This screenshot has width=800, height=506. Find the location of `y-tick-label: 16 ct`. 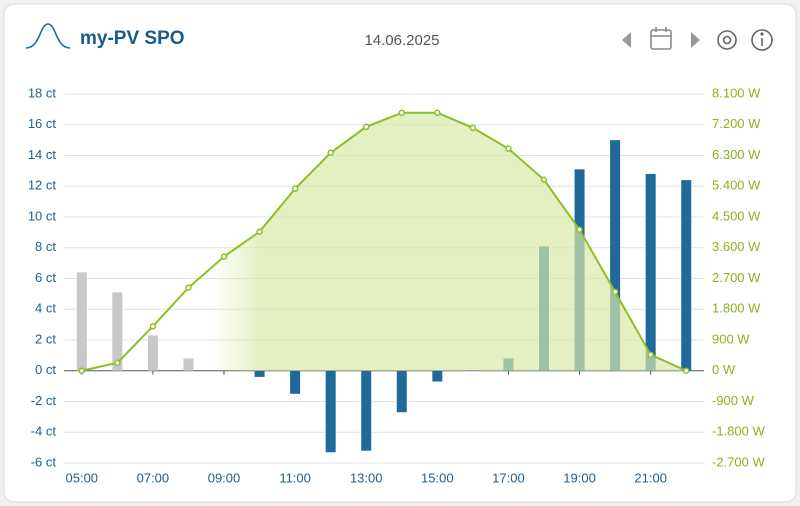

y-tick-label: 16 ct is located at coordinates (42, 123).